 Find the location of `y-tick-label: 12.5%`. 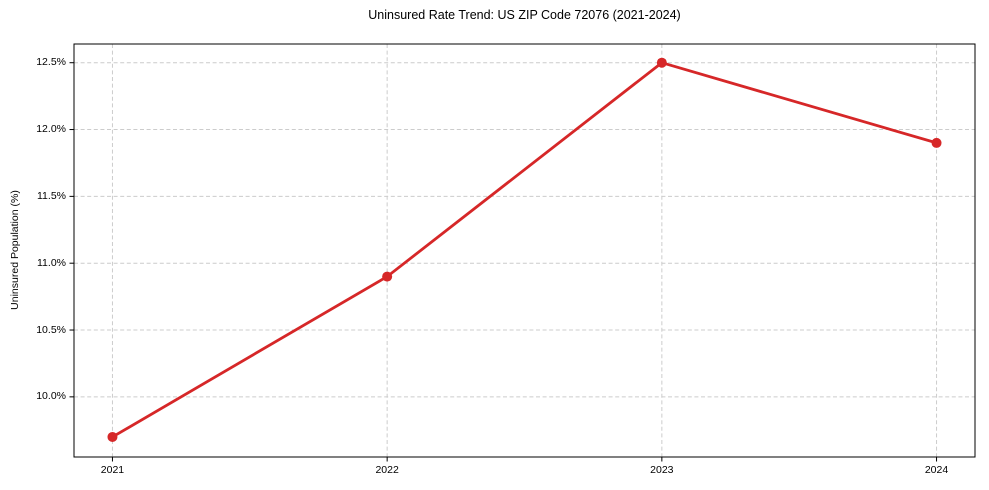

y-tick-label: 12.5% is located at coordinates (51, 62).